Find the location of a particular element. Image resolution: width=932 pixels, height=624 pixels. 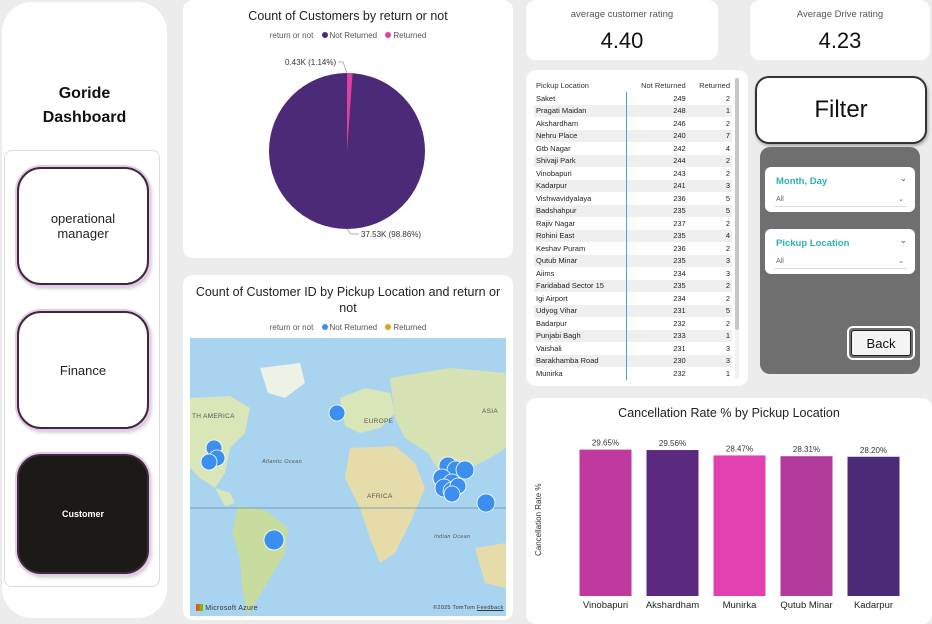

map-legend: return or not Not Returned Returned is located at coordinates (348, 327).